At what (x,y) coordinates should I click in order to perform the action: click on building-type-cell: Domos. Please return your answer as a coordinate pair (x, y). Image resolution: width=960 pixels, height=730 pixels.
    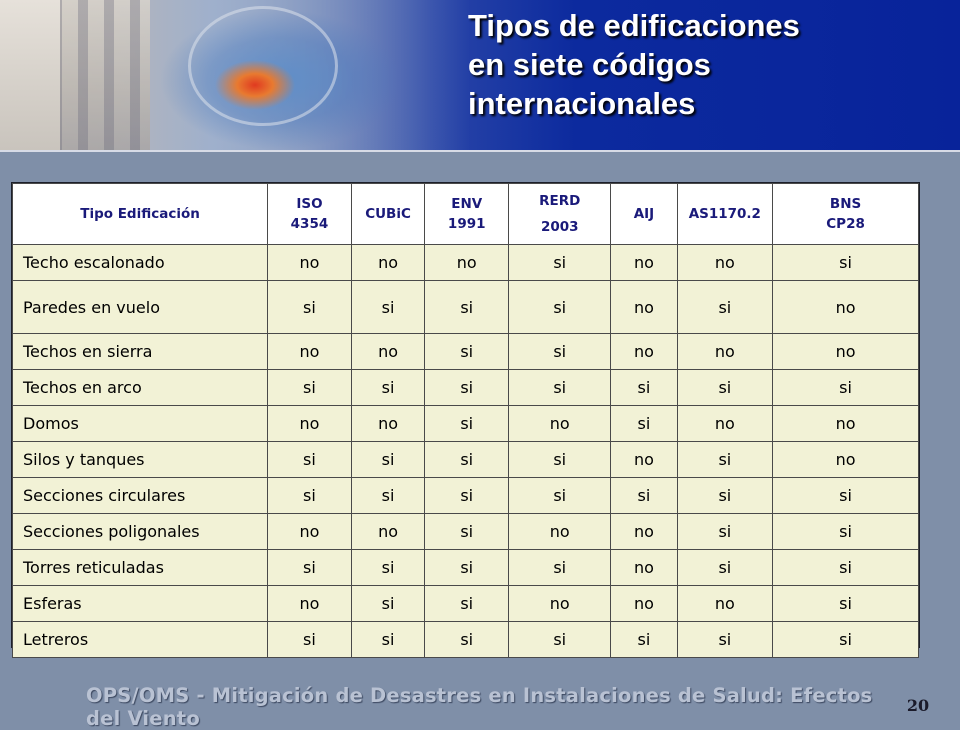
    Looking at the image, I should click on (140, 423).